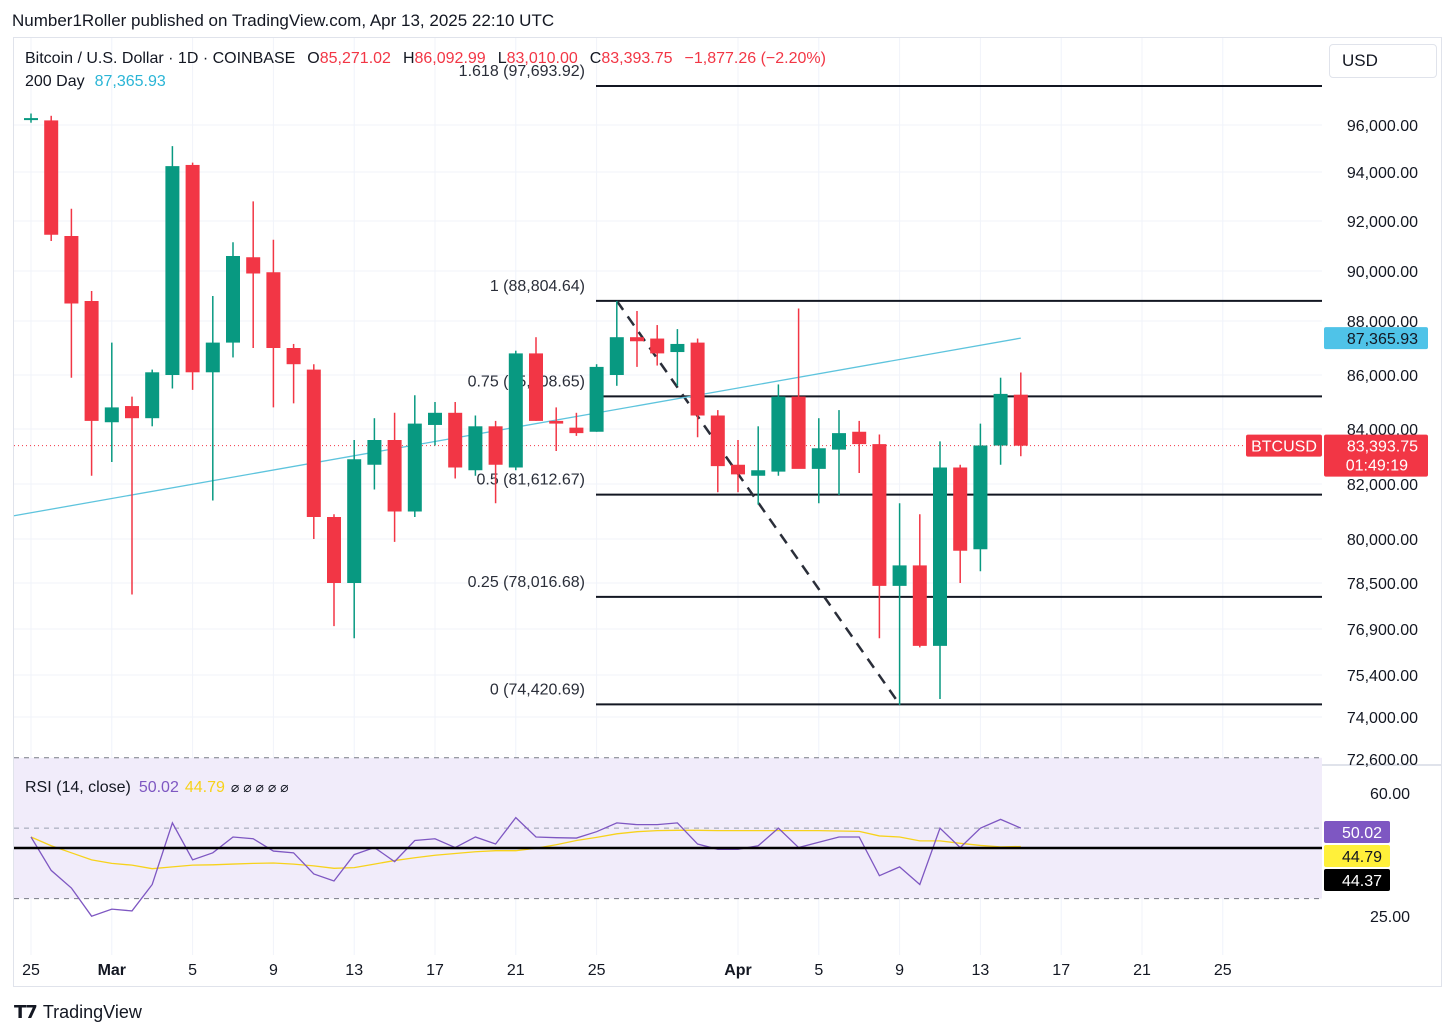  What do you see at coordinates (160, 58) in the screenshot?
I see `symbol-title: Bitcoin / U.S. Dollar · 1D · COINBASE` at bounding box center [160, 58].